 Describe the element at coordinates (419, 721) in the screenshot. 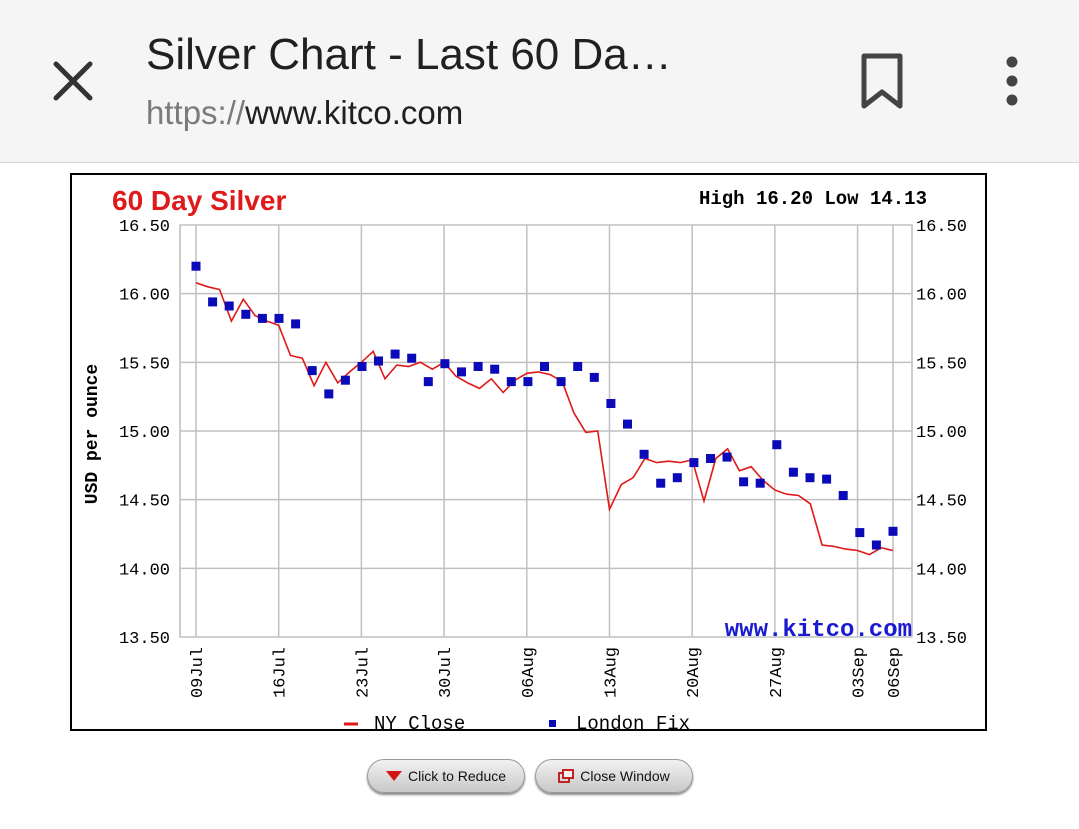

I see `legend-ny-close-label: NY Close` at that location.